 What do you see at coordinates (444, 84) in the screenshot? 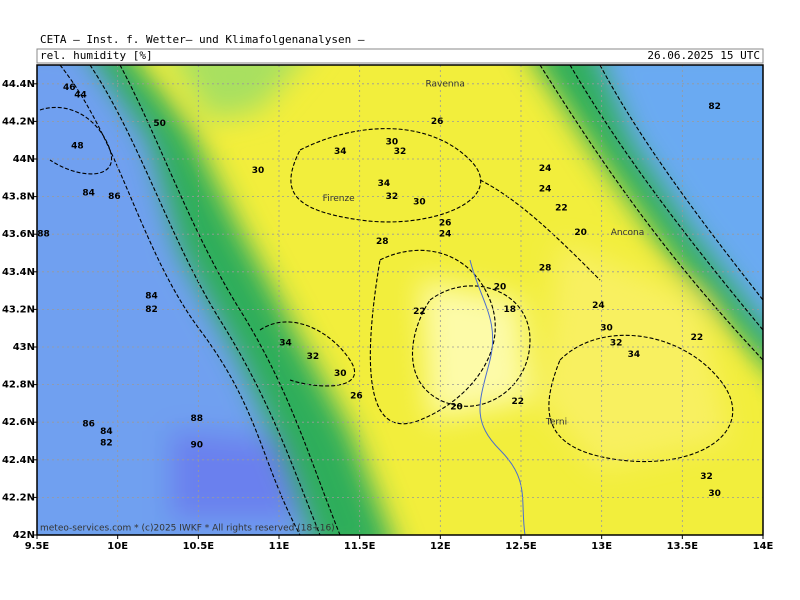
I see `place-label: Ravenna` at bounding box center [444, 84].